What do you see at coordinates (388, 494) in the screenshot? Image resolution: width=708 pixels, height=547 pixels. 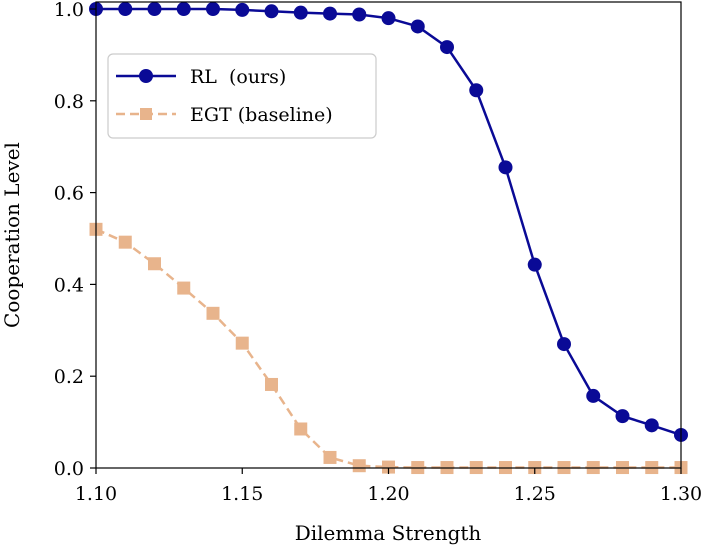 I see `x-tick-label: 1.20` at bounding box center [388, 494].